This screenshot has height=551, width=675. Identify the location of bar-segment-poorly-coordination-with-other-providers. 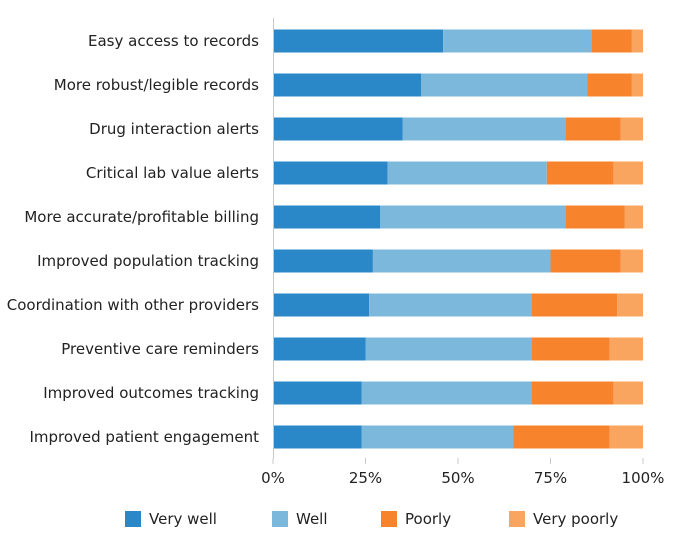
(575, 305).